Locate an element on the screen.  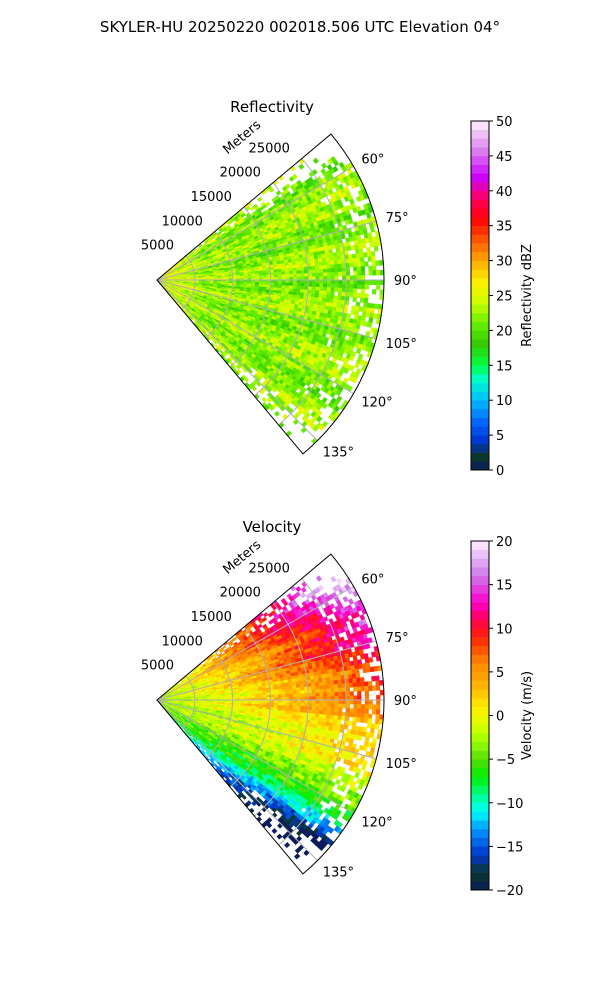
reflectivity-radial-tick: 5000 is located at coordinates (157, 246).